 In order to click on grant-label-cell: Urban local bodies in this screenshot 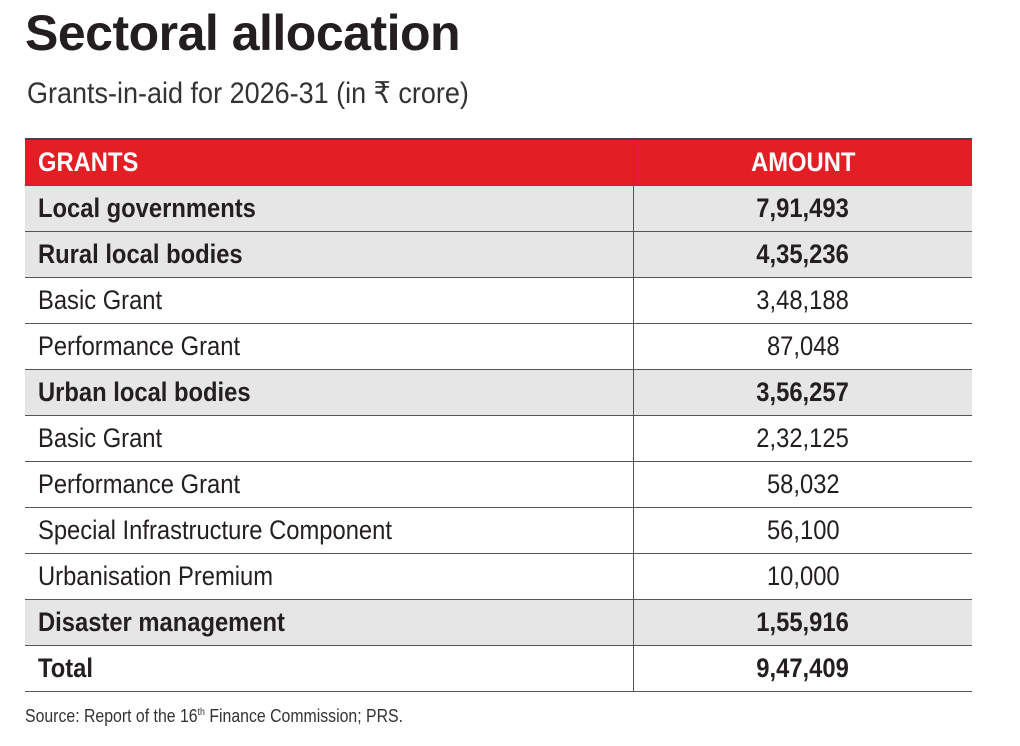, I will do `click(329, 392)`.